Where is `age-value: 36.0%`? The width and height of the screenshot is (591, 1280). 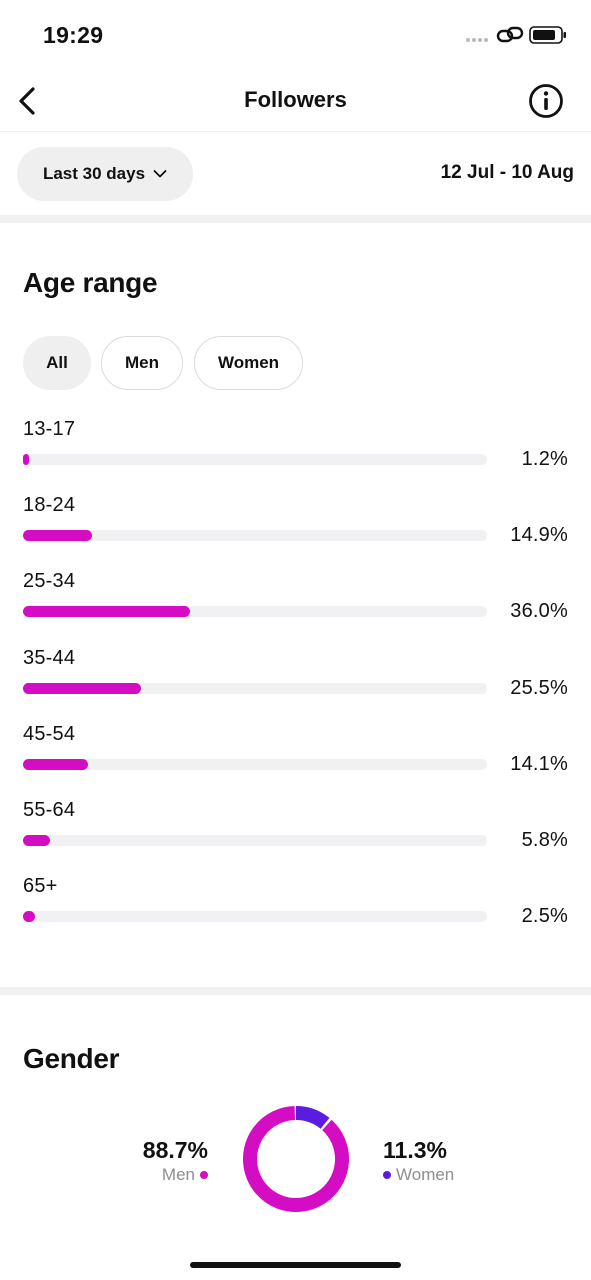 age-value: 36.0% is located at coordinates (539, 611).